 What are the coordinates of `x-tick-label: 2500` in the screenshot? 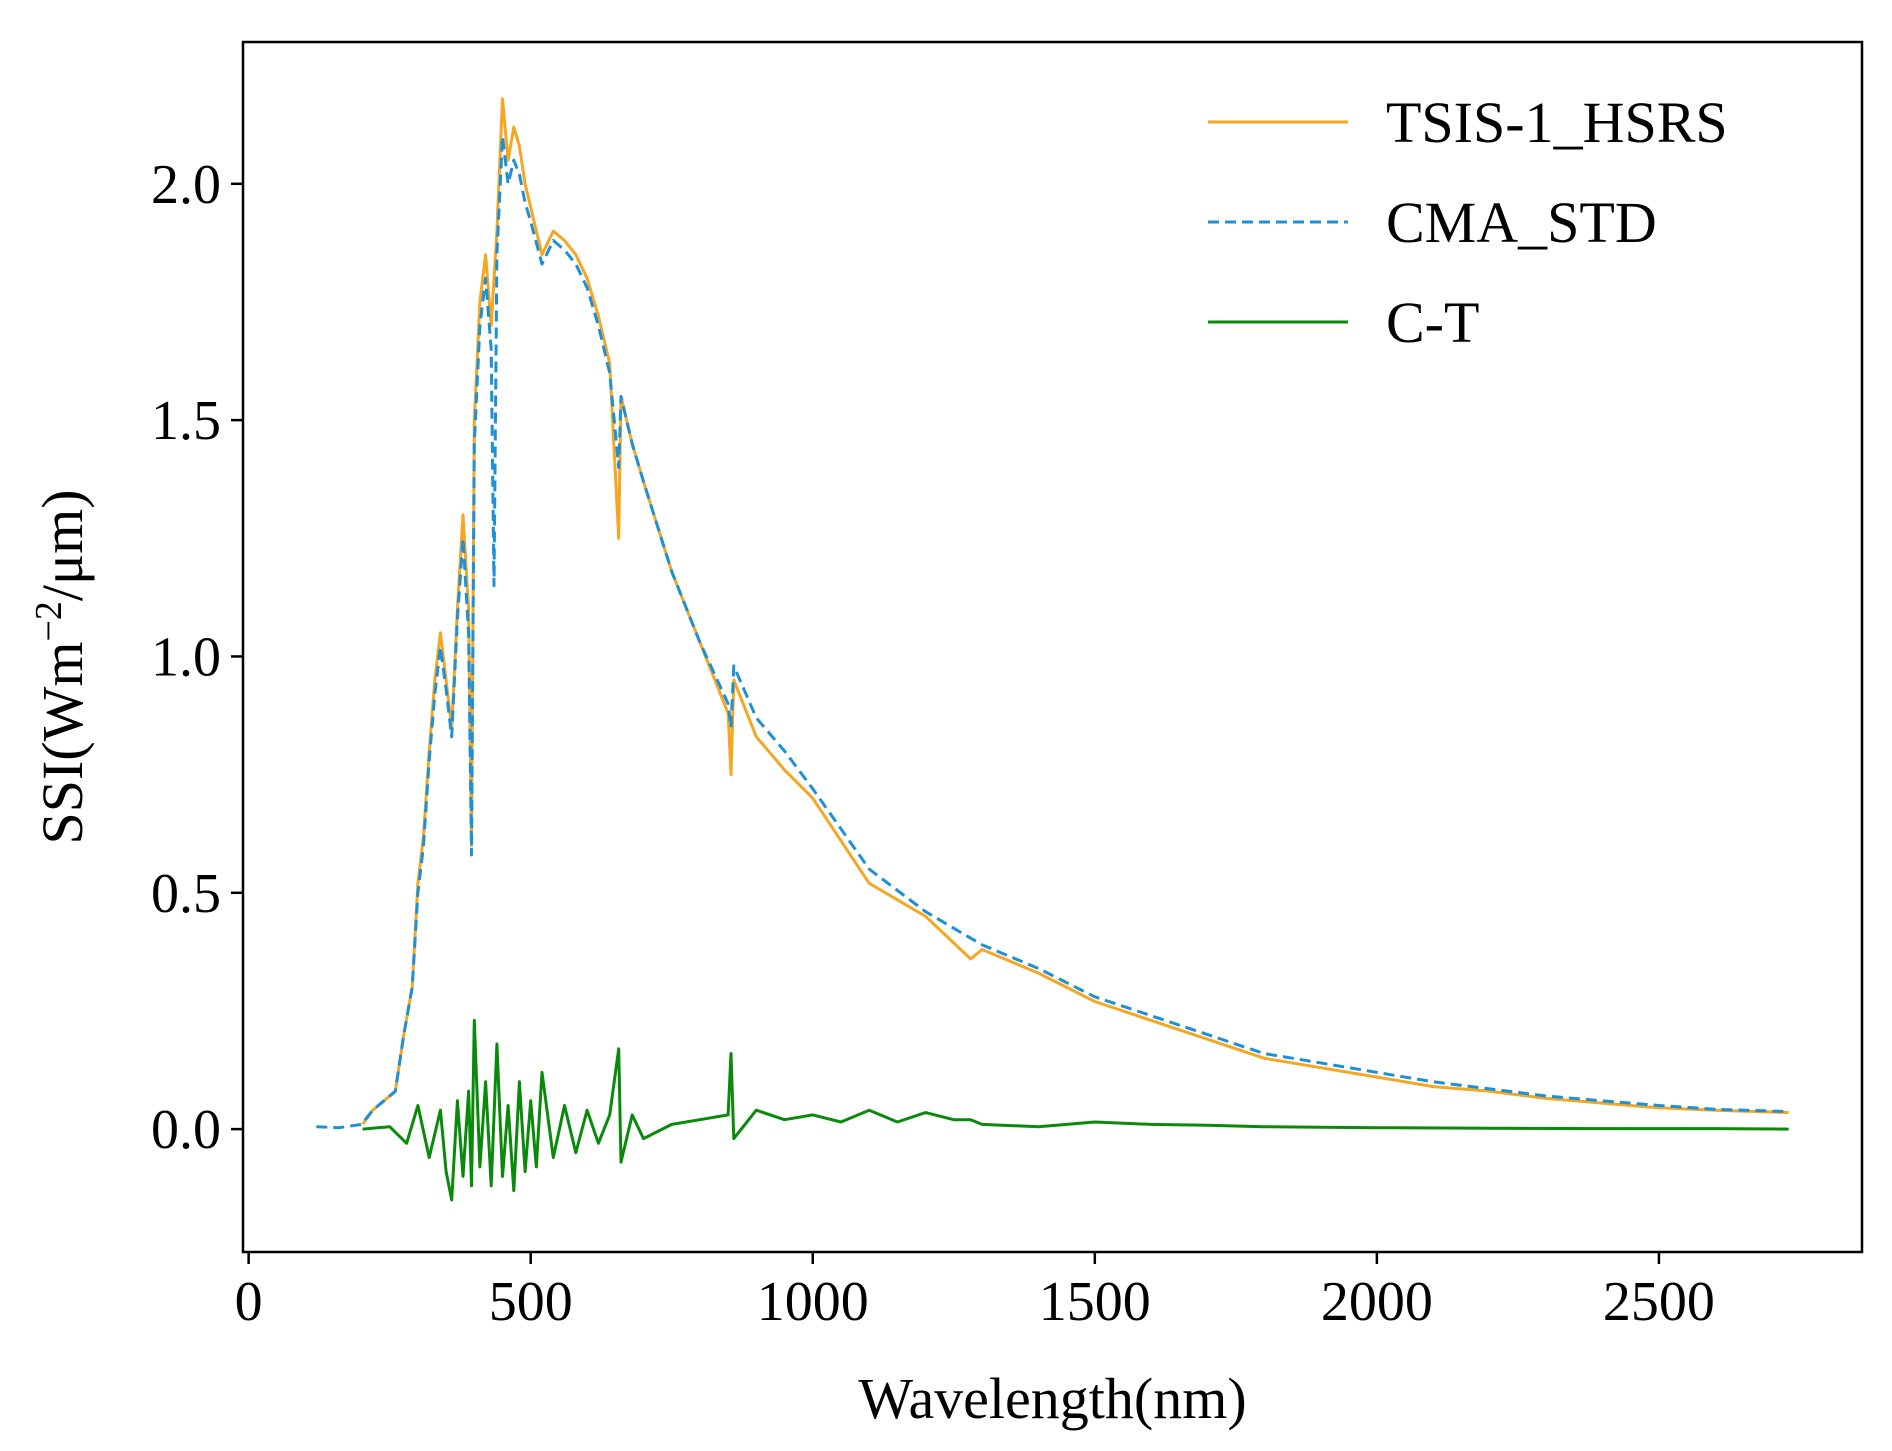 It's located at (1659, 1302).